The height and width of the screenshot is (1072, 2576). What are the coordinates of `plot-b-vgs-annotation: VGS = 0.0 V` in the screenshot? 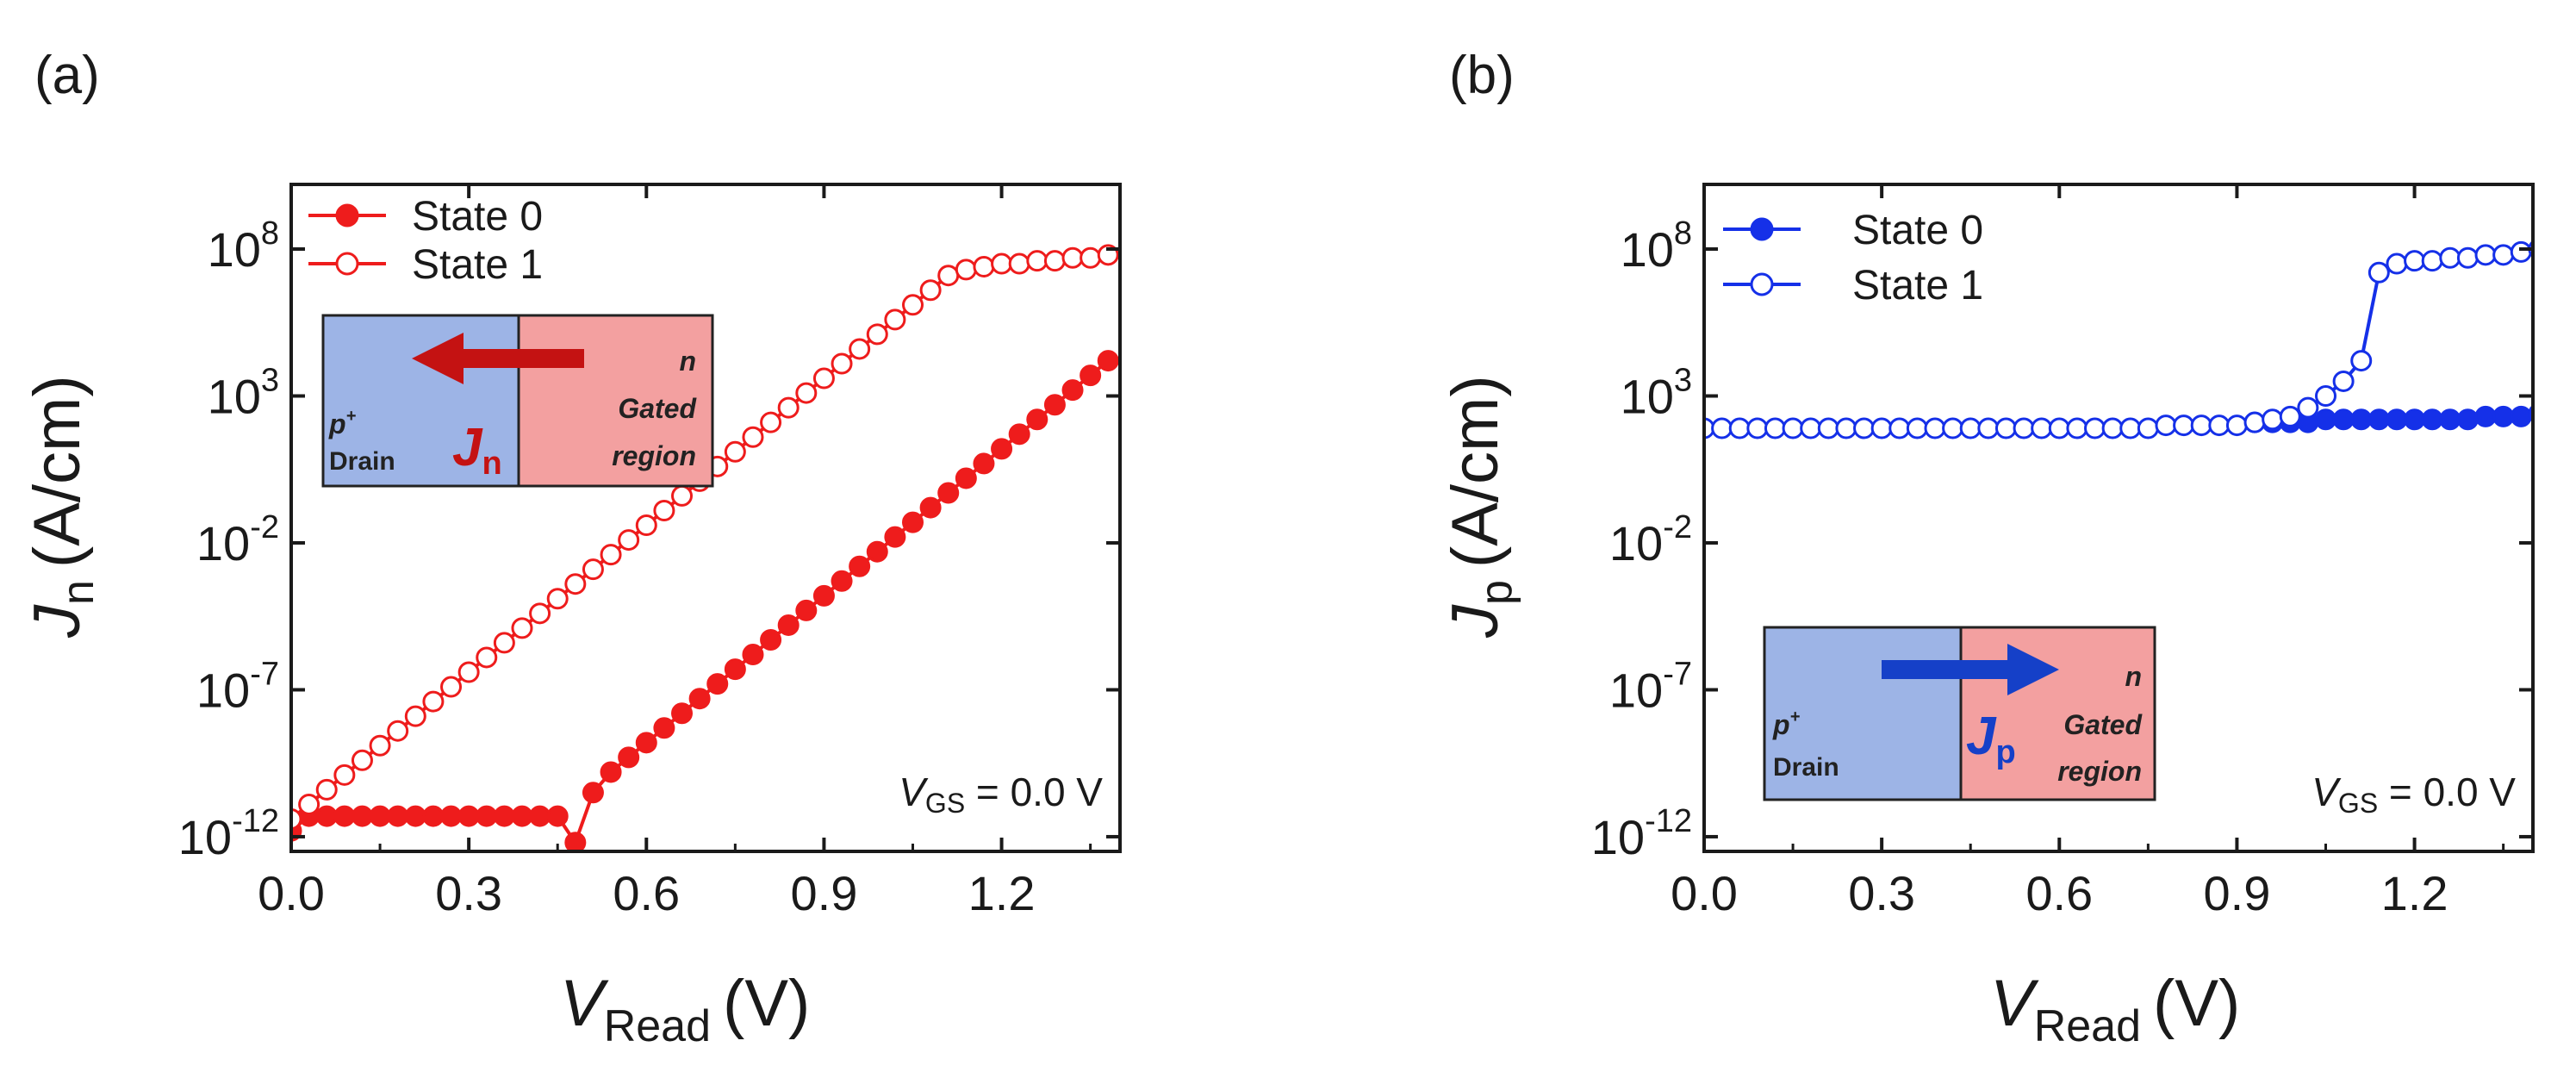 It's located at (2414, 795).